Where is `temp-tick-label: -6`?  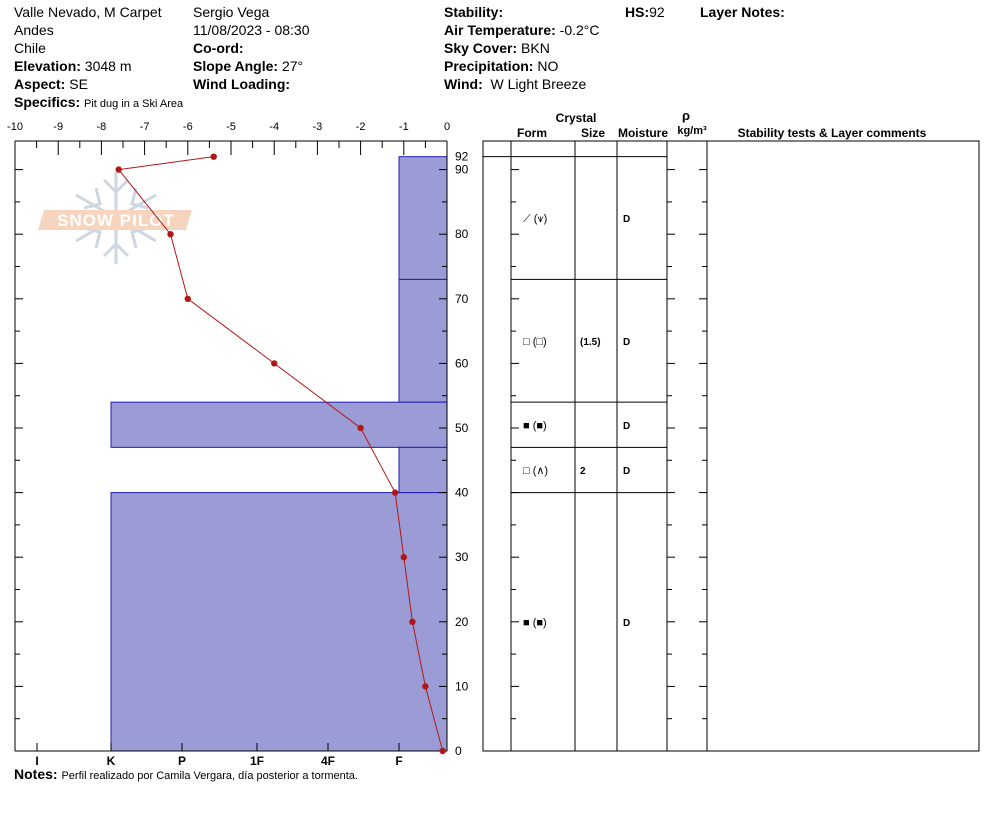 temp-tick-label: -6 is located at coordinates (188, 127).